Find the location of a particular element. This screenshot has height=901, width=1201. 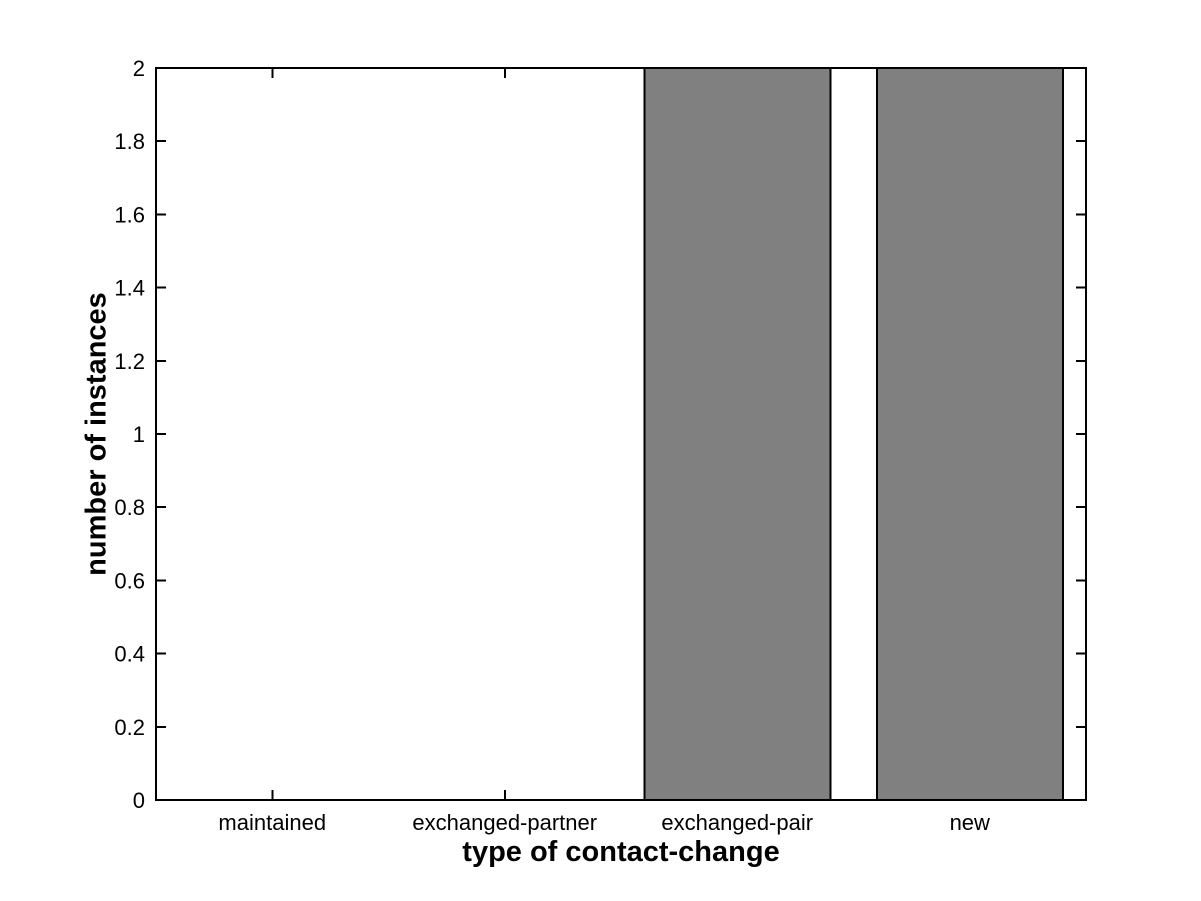

x-tick-label: exchanged-pair is located at coordinates (737, 822).